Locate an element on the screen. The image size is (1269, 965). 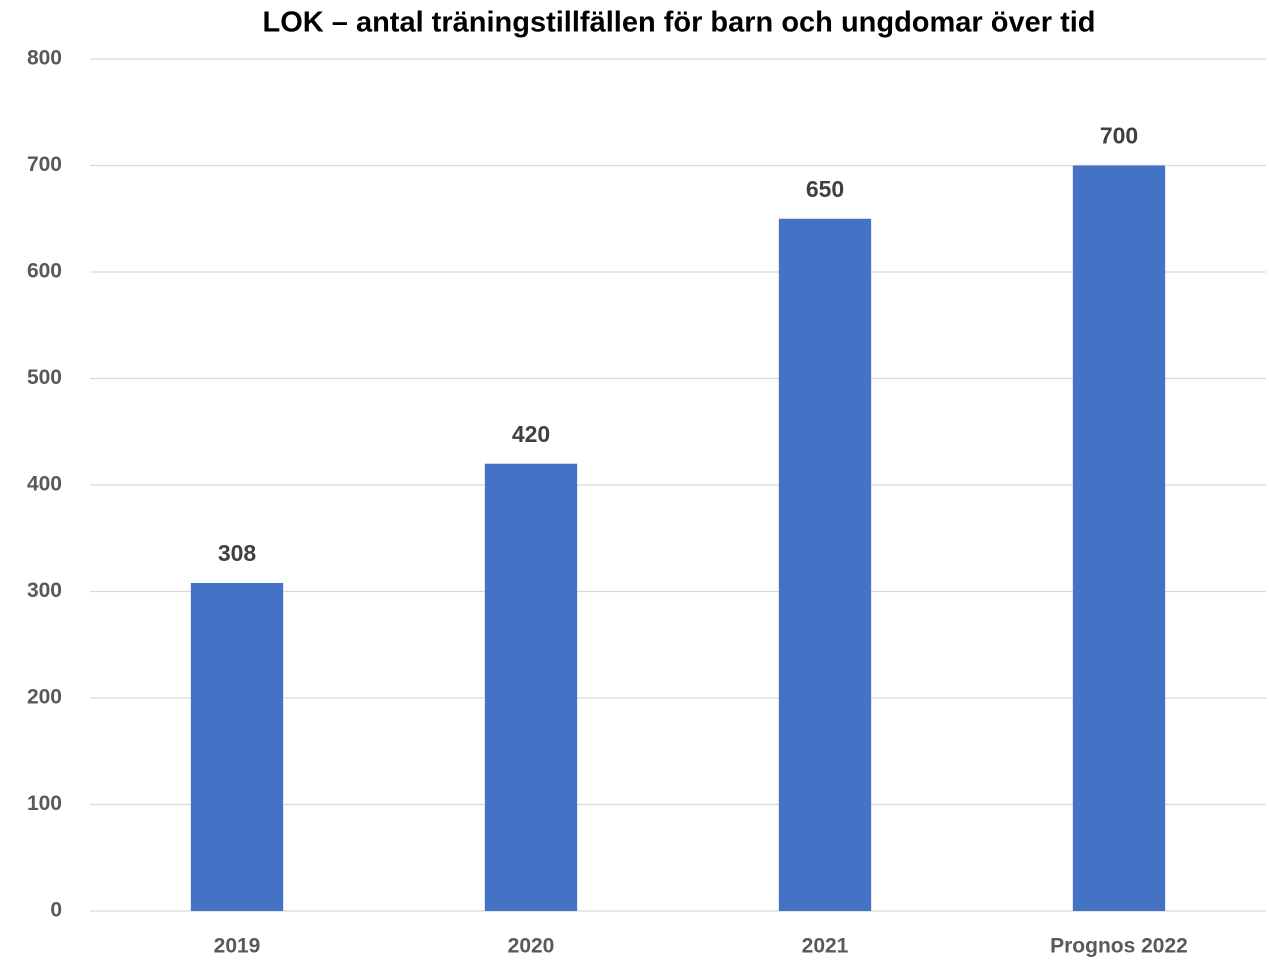
y-tick-label: 700 is located at coordinates (44, 164).